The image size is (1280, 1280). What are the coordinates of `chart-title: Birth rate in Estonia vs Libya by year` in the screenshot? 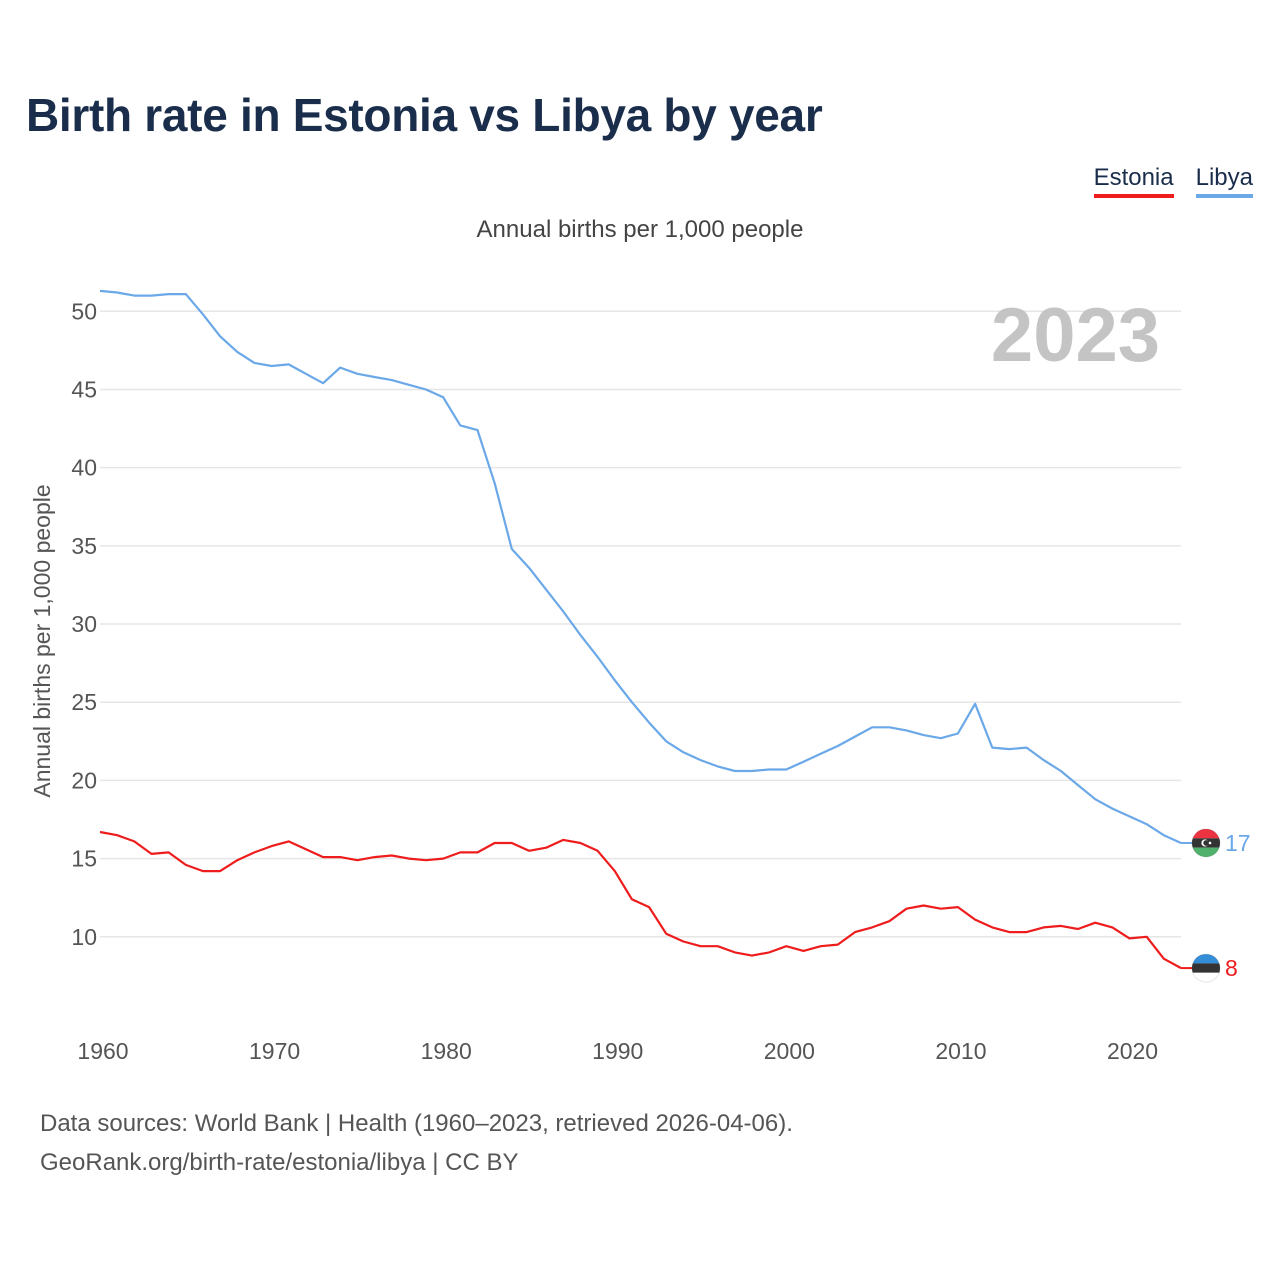 It's located at (424, 115).